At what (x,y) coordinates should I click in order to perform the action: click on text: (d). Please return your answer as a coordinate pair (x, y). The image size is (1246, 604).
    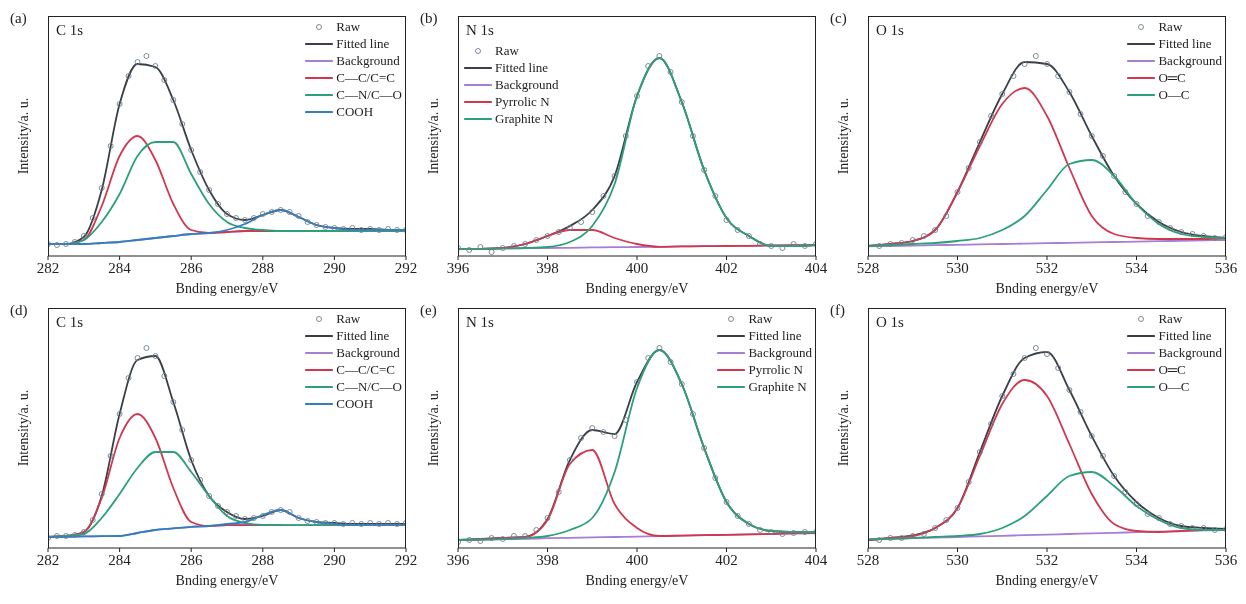
    Looking at the image, I should click on (19, 310).